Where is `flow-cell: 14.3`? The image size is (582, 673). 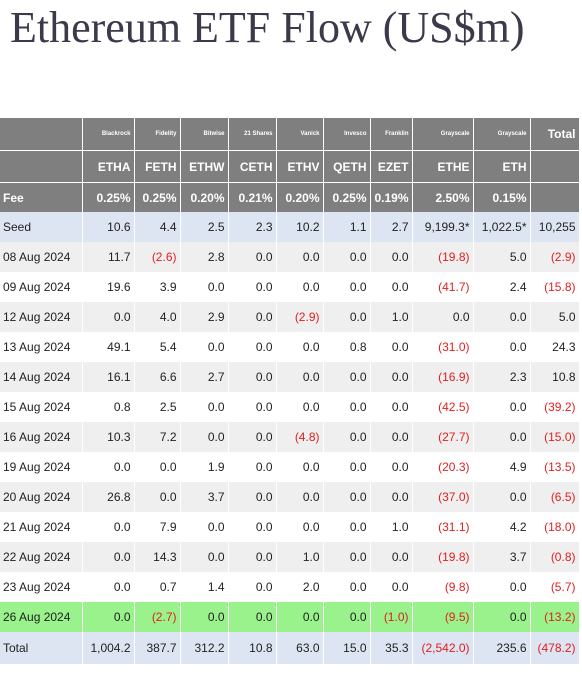
flow-cell: 14.3 is located at coordinates (157, 557).